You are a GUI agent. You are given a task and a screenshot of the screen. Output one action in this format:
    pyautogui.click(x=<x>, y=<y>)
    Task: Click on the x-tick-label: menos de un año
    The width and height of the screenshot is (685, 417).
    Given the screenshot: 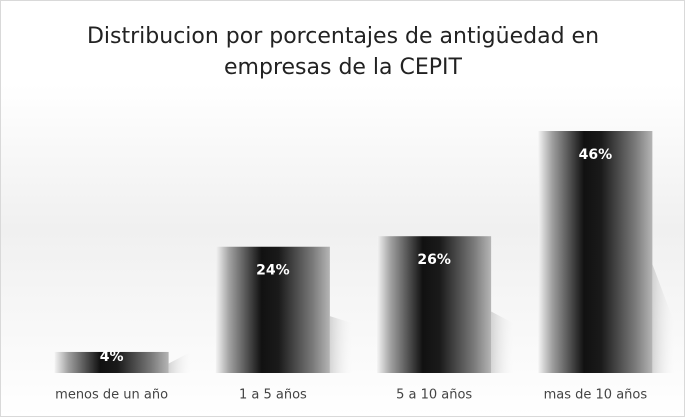 What is the action you would take?
    pyautogui.click(x=111, y=395)
    